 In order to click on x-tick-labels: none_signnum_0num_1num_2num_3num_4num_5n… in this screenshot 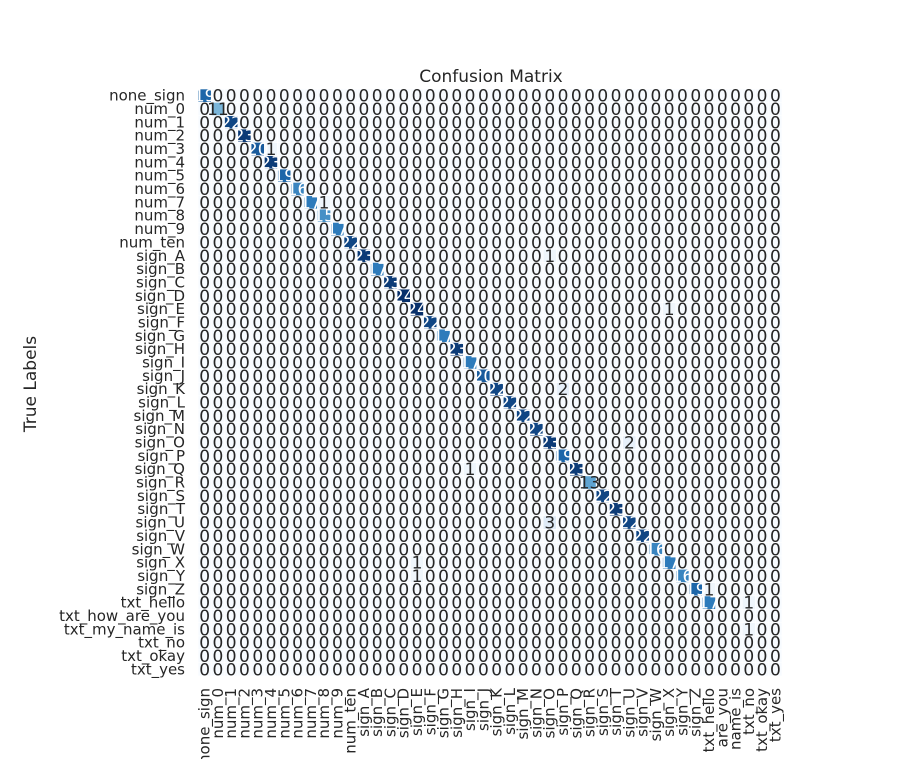, I will do `click(491, 725)`.